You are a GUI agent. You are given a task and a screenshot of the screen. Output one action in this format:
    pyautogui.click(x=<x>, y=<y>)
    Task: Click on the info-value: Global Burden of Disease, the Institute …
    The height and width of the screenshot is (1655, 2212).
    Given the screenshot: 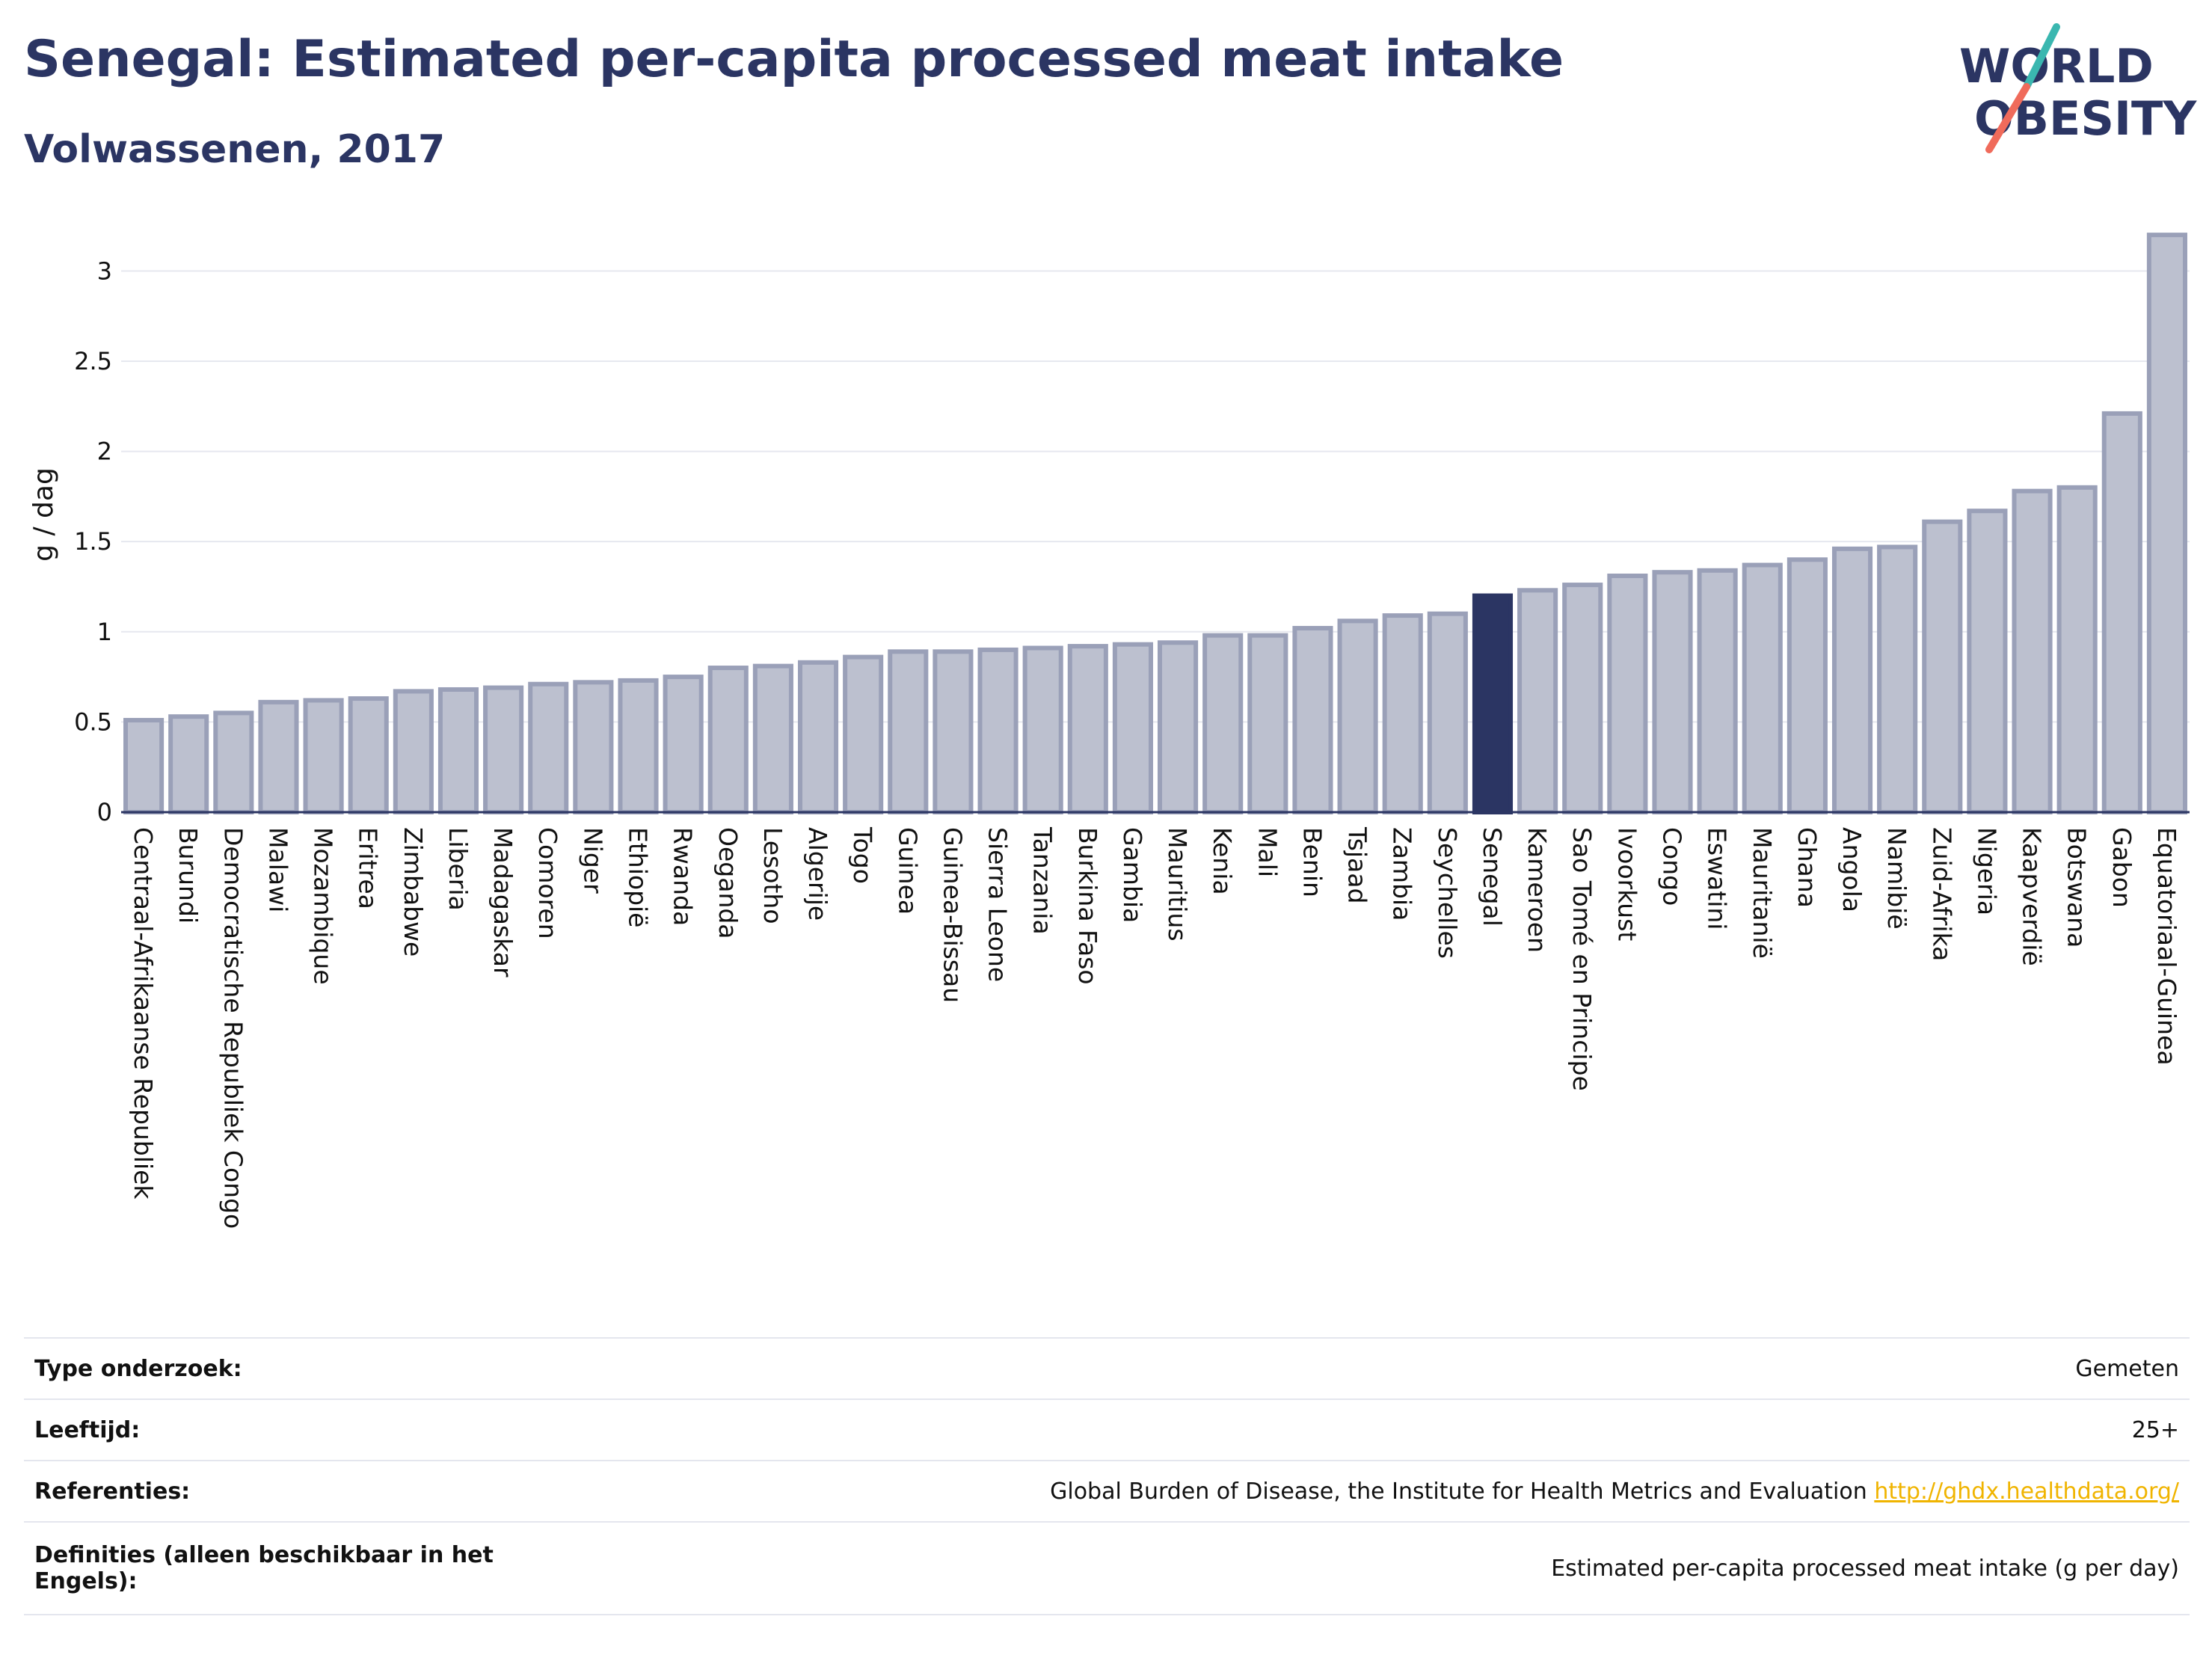 What is the action you would take?
    pyautogui.click(x=1356, y=1491)
    